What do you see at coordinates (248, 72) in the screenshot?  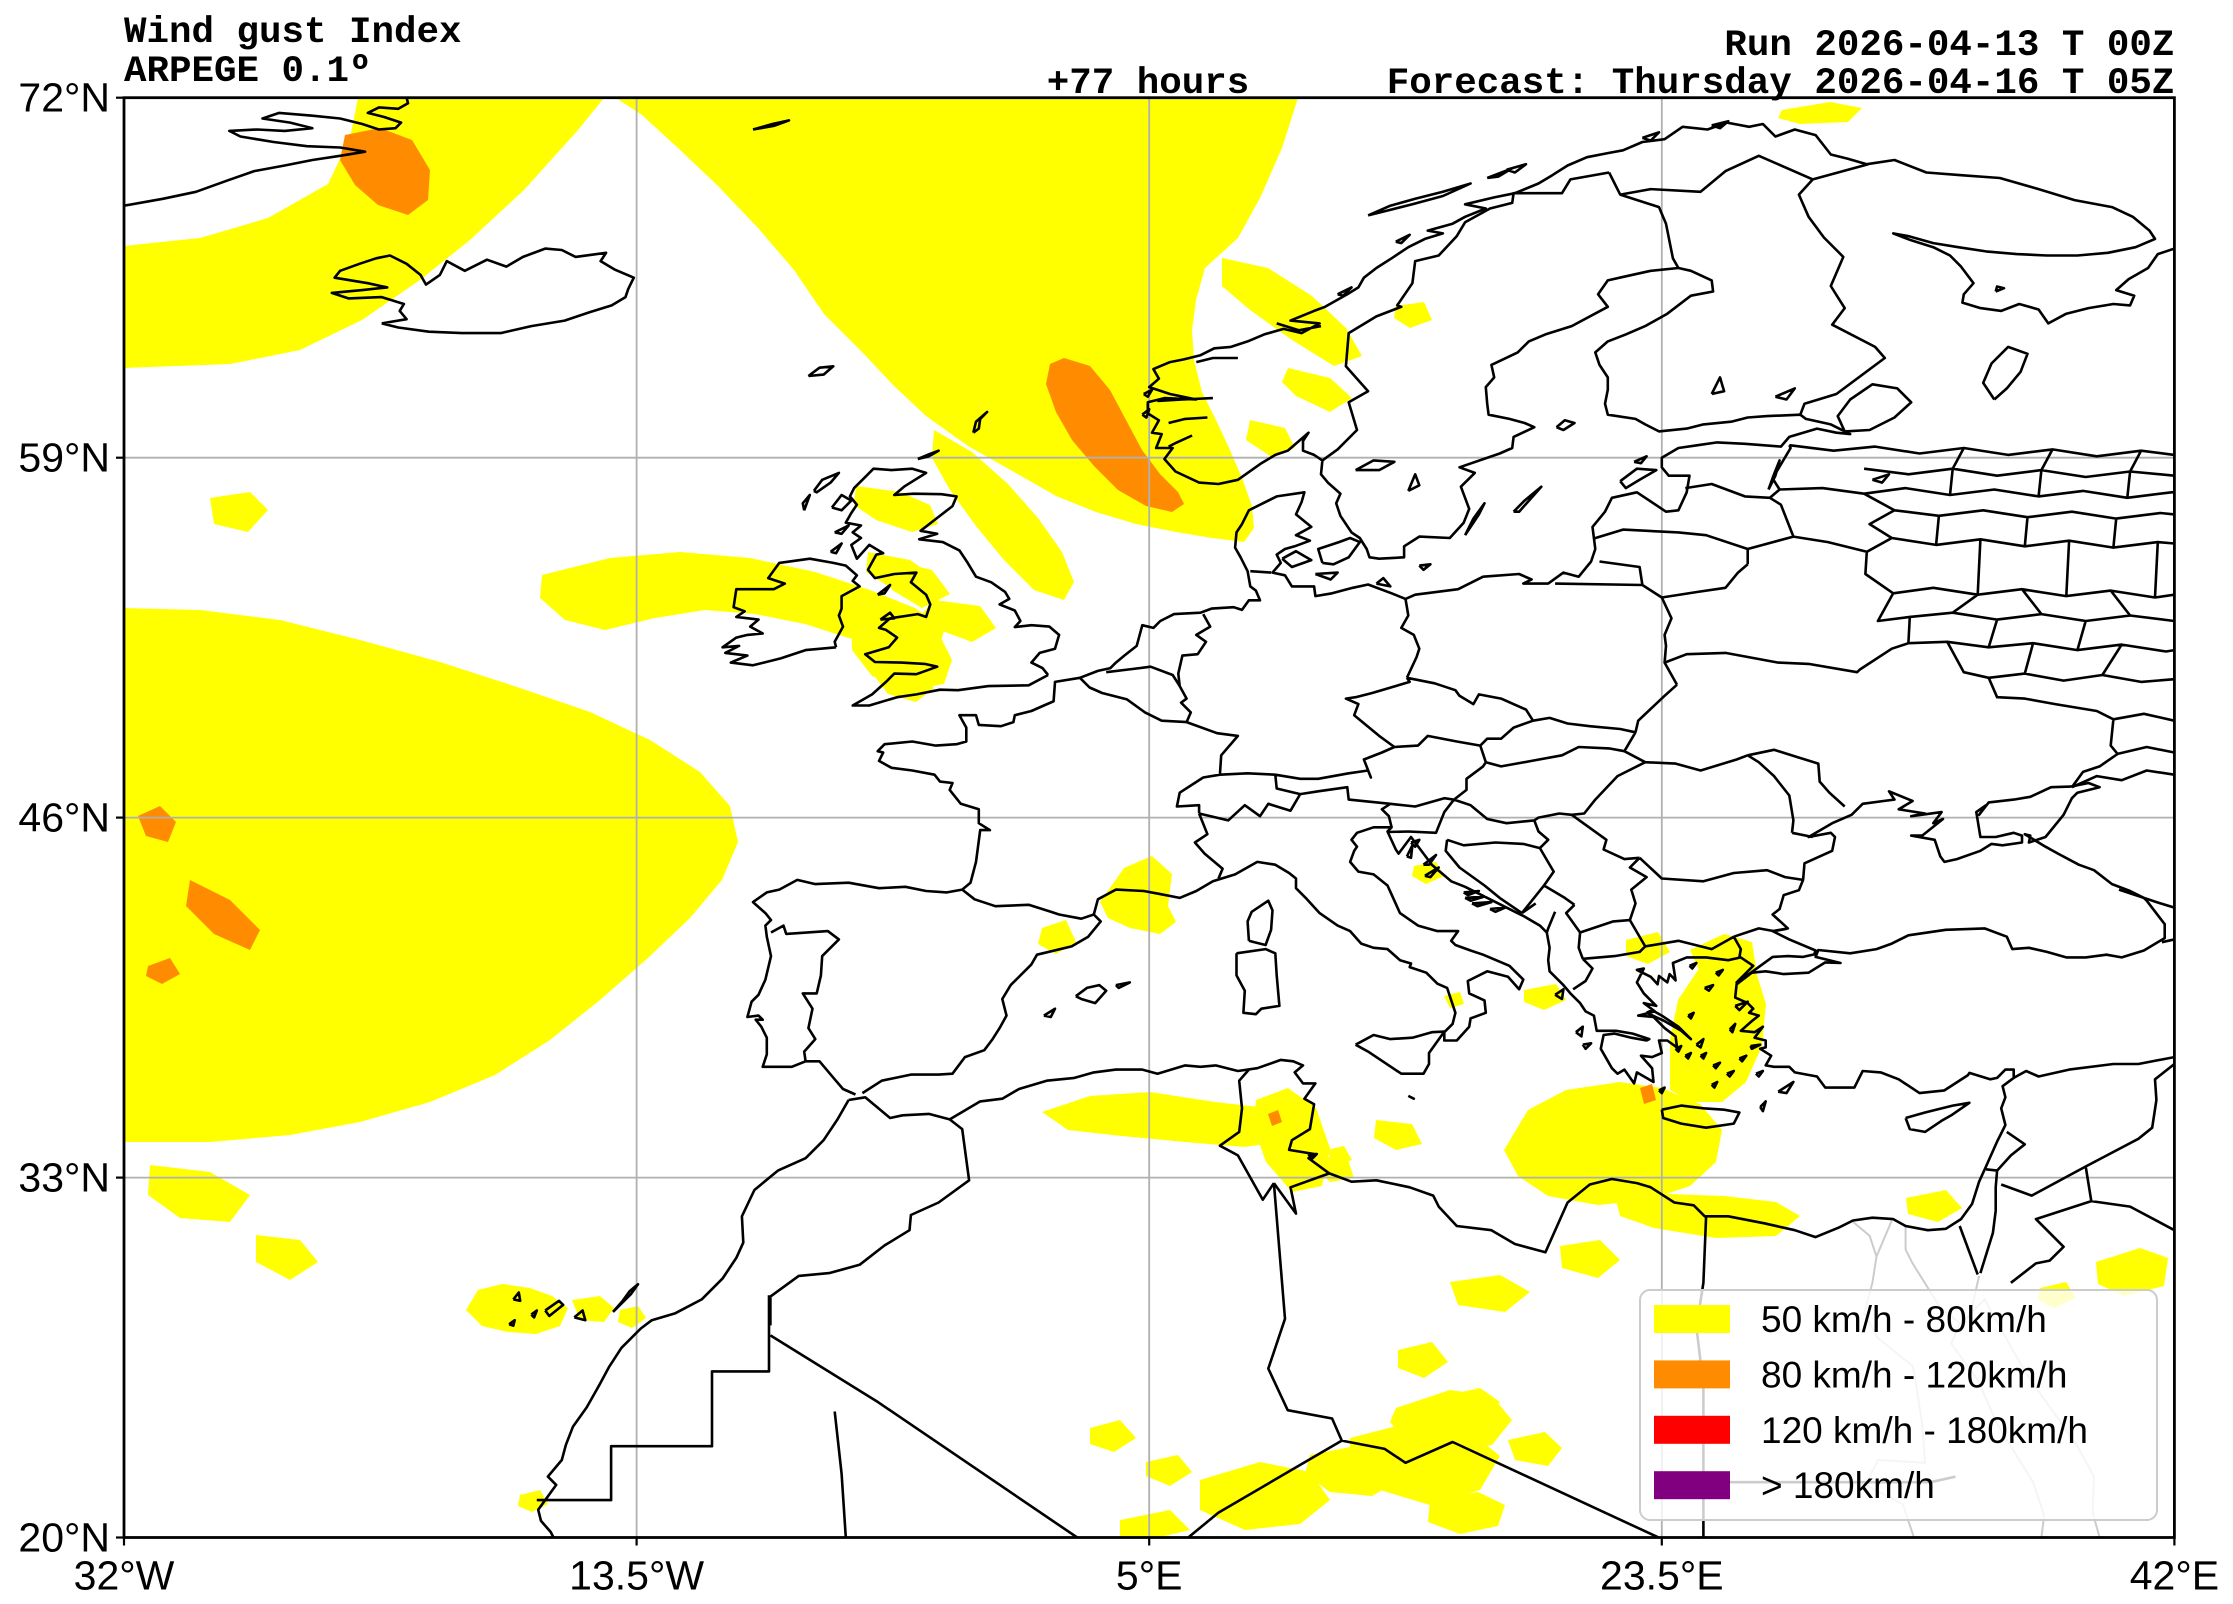 I see `svg-text: ARPEGE 0.1º` at bounding box center [248, 72].